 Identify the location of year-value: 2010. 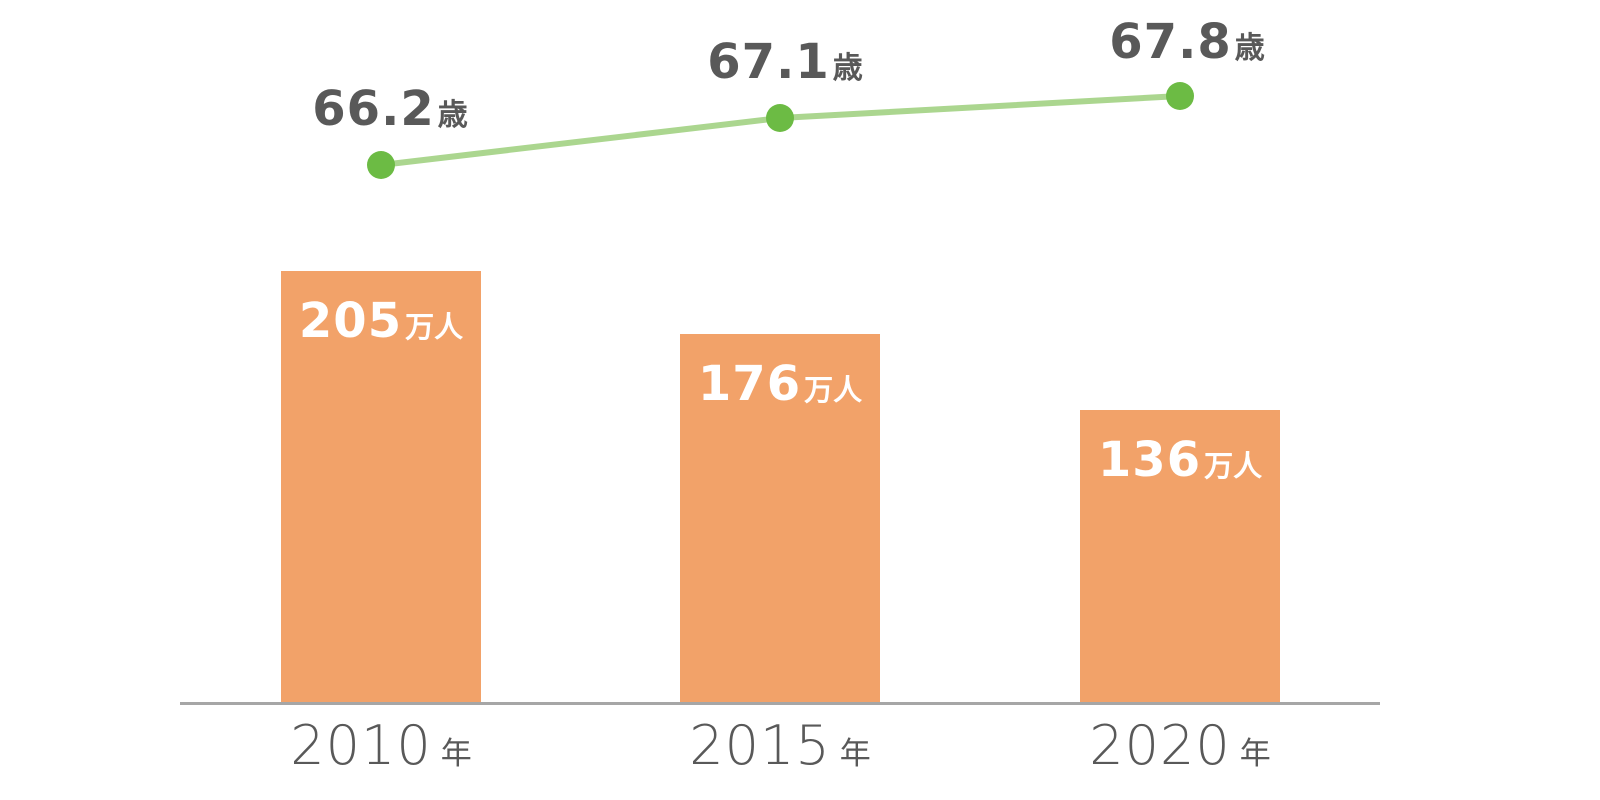
(361, 745).